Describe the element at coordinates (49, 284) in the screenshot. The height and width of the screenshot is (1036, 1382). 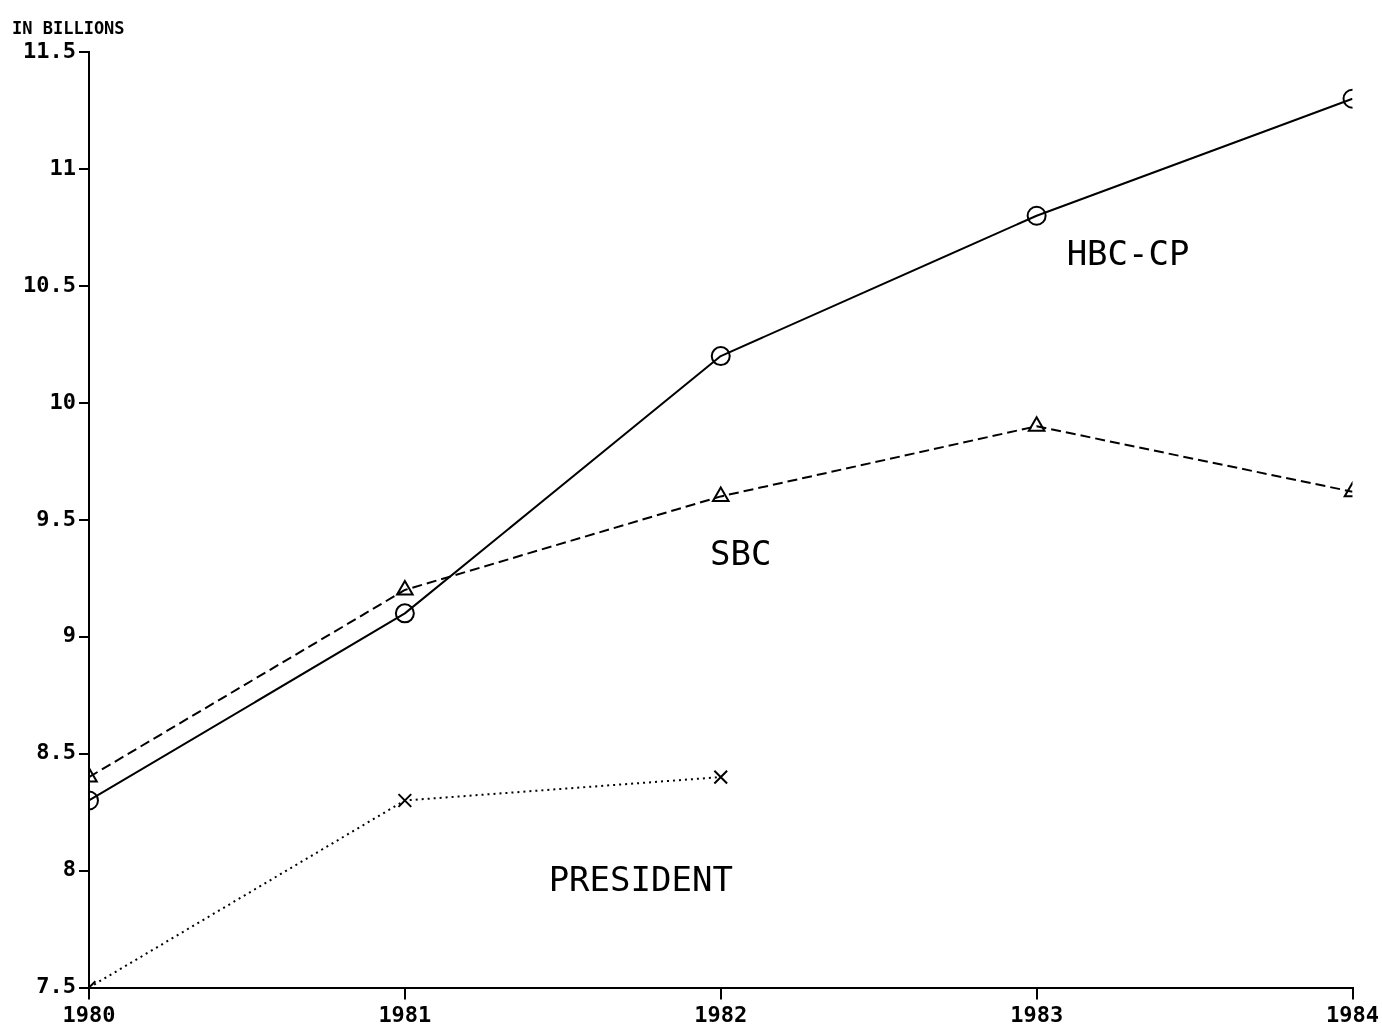
I see `y-tick-label: 10.5` at that location.